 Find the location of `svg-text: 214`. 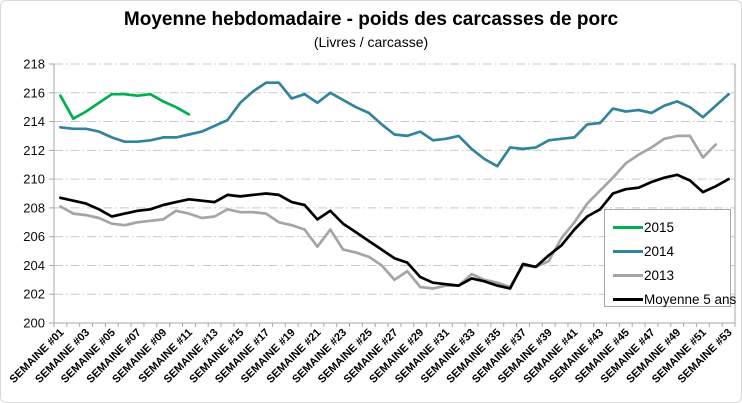

svg-text: 214 is located at coordinates (34, 121).